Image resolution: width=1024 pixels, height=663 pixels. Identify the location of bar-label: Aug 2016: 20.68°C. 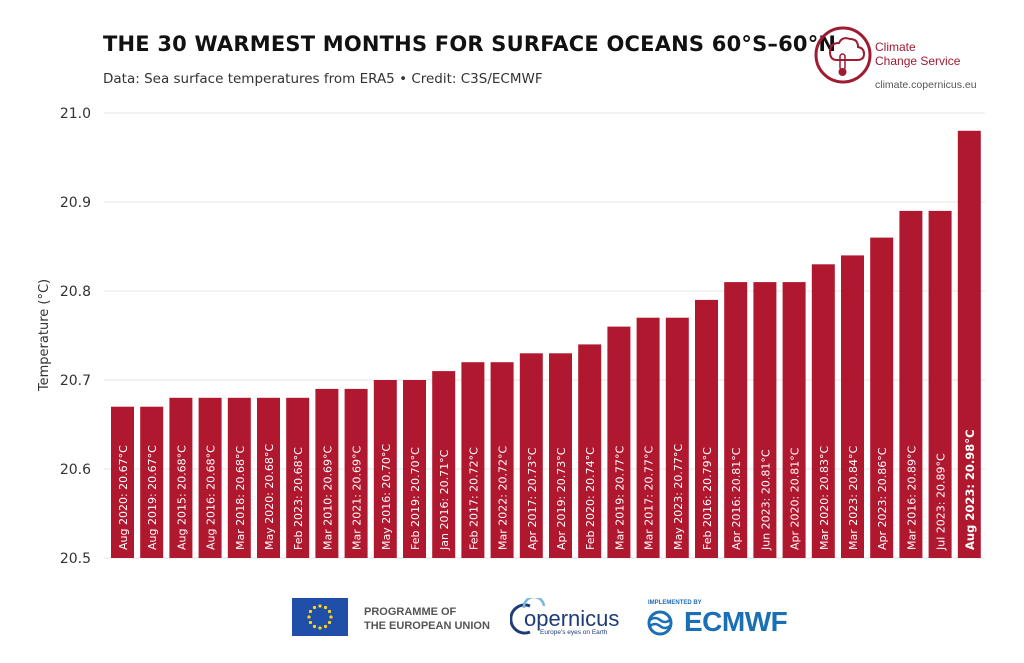
(211, 497).